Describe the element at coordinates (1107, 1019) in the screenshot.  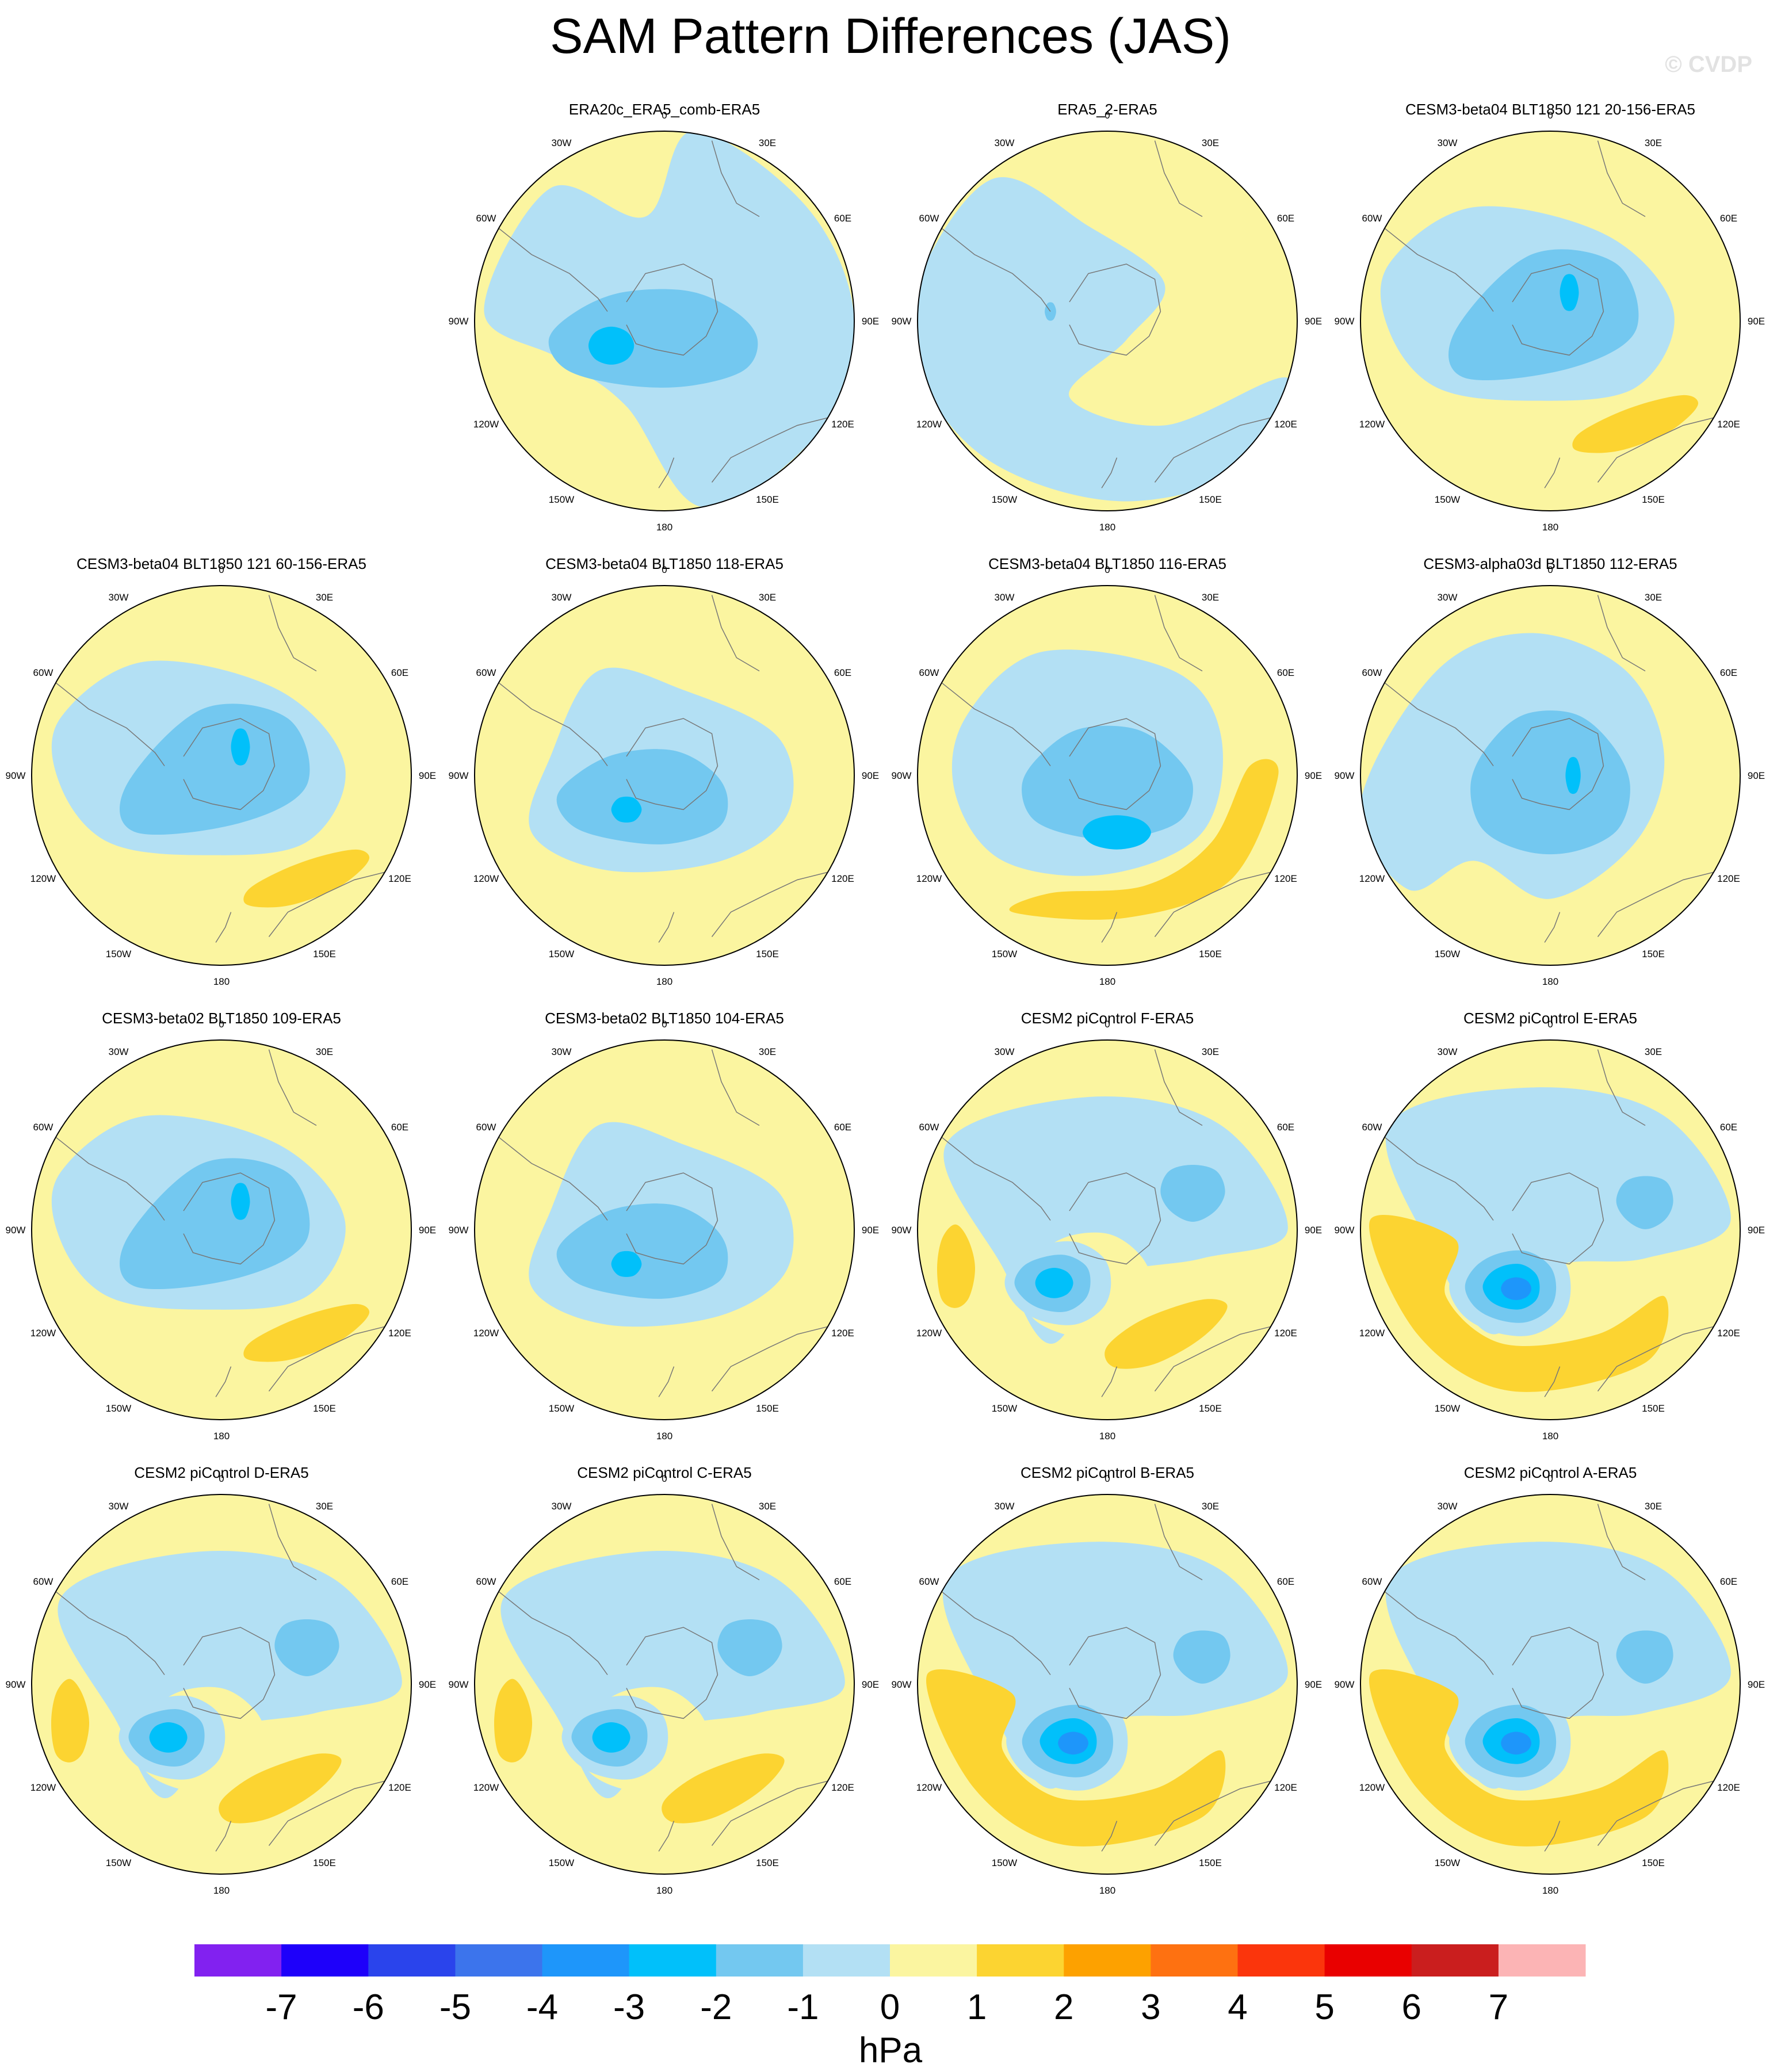
I see `panel-title: CESM2 piControl F-ERA5` at that location.